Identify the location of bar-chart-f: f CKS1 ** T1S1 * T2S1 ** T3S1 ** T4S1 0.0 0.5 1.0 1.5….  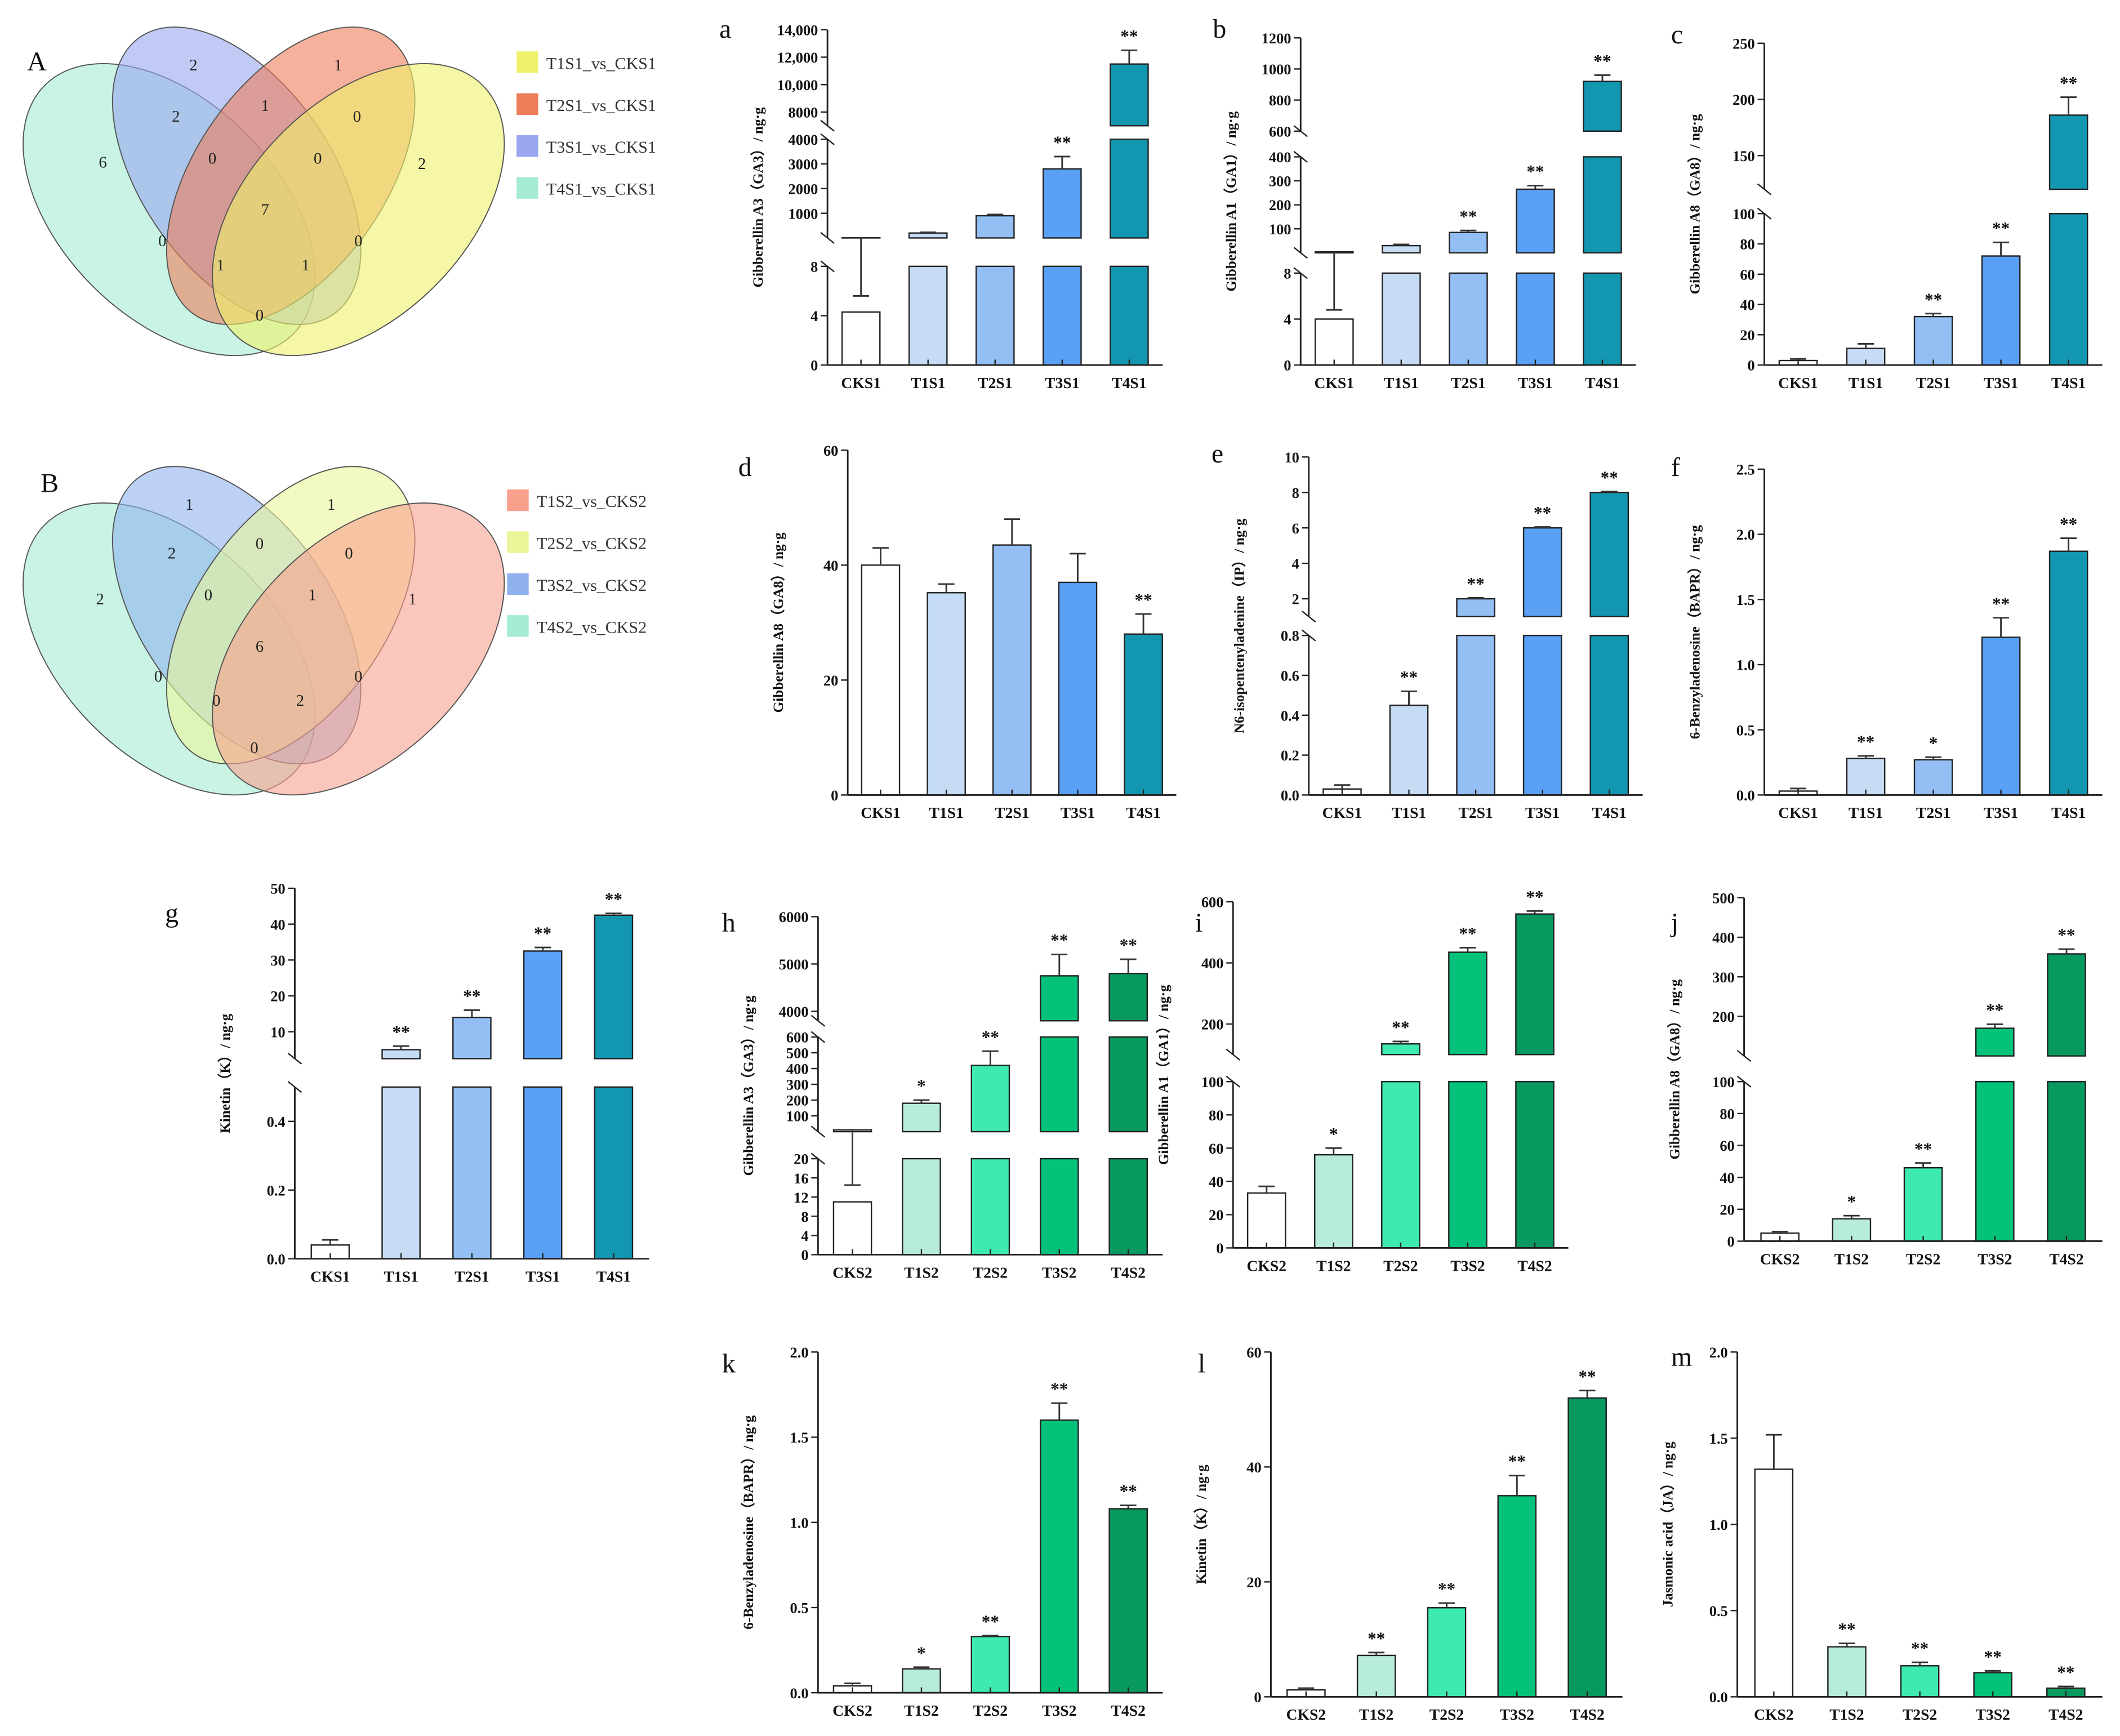
(1887, 637).